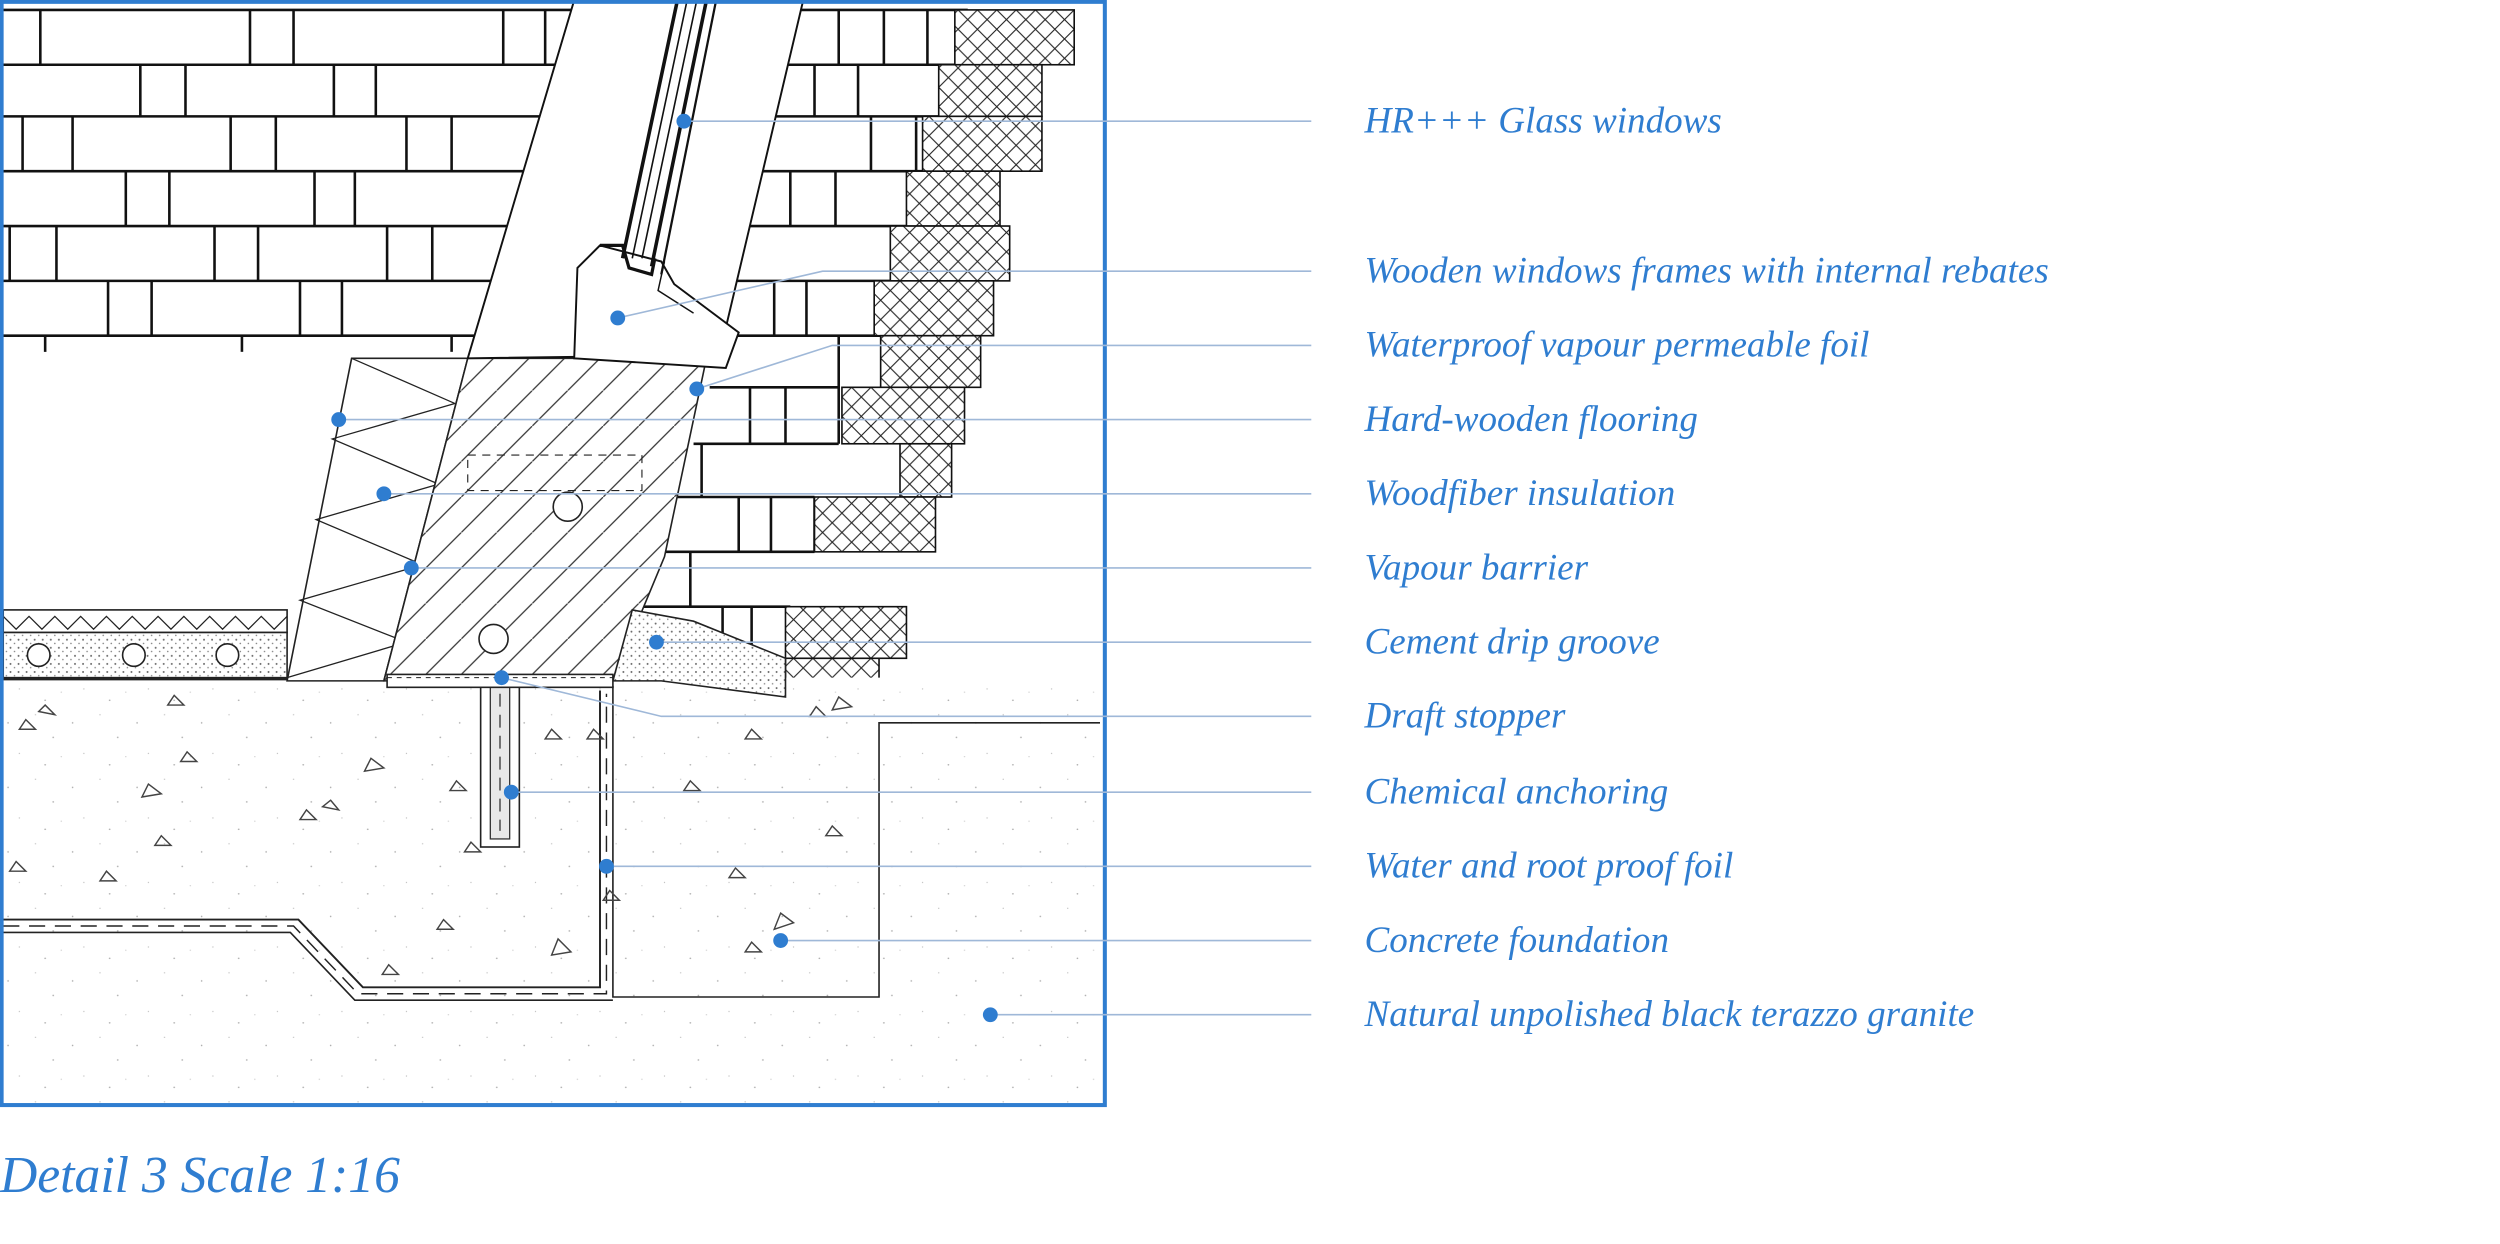 The height and width of the screenshot is (1244, 2500). Describe the element at coordinates (1465, 716) in the screenshot. I see `callout-label-draft: Draft stopper` at that location.